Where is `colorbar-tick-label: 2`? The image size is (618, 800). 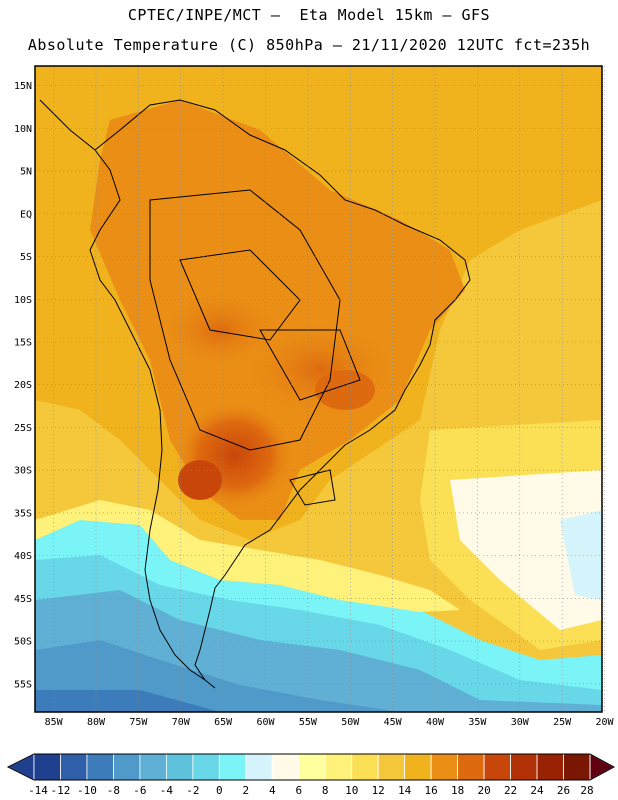 colorbar-tick-label: 2 is located at coordinates (245, 790).